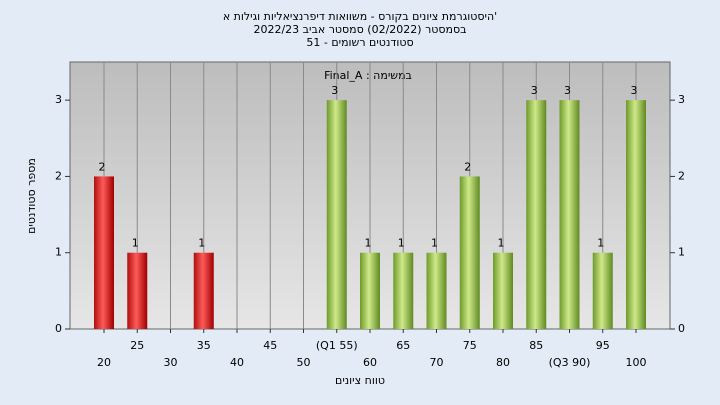 The height and width of the screenshot is (405, 720). Describe the element at coordinates (368, 75) in the screenshot. I see `legend: Final_A : במשימה` at that location.